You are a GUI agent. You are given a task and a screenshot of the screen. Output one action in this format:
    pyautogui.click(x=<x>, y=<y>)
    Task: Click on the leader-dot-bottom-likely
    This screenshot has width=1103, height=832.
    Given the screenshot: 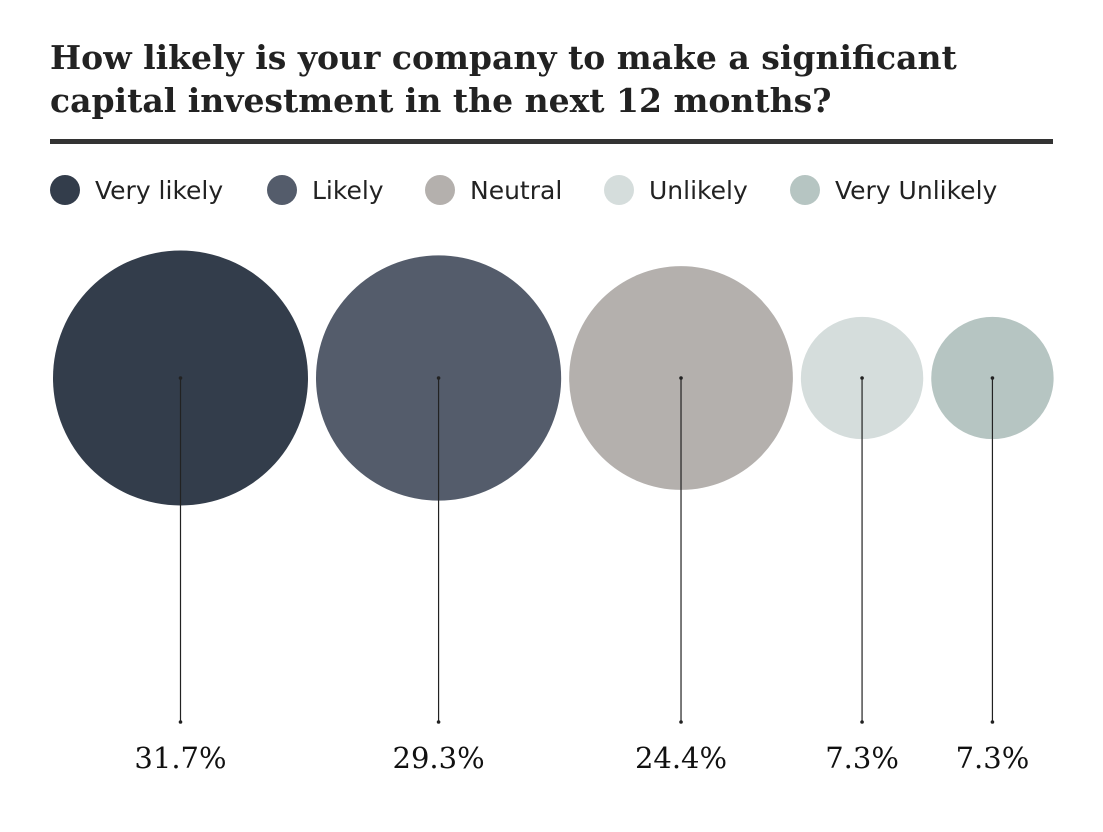 What is the action you would take?
    pyautogui.click(x=438, y=722)
    